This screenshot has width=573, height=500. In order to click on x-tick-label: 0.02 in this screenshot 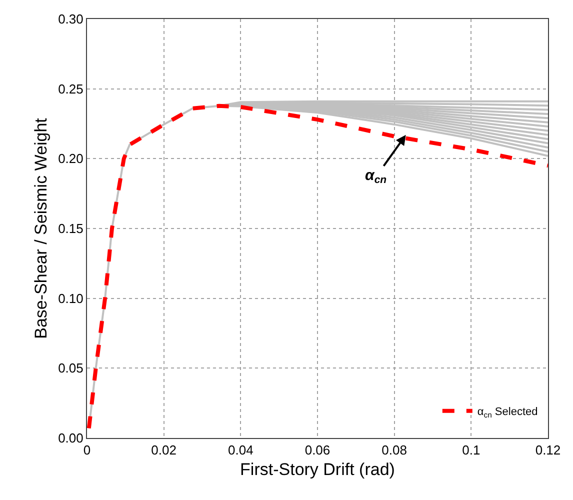, I will do `click(163, 450)`.